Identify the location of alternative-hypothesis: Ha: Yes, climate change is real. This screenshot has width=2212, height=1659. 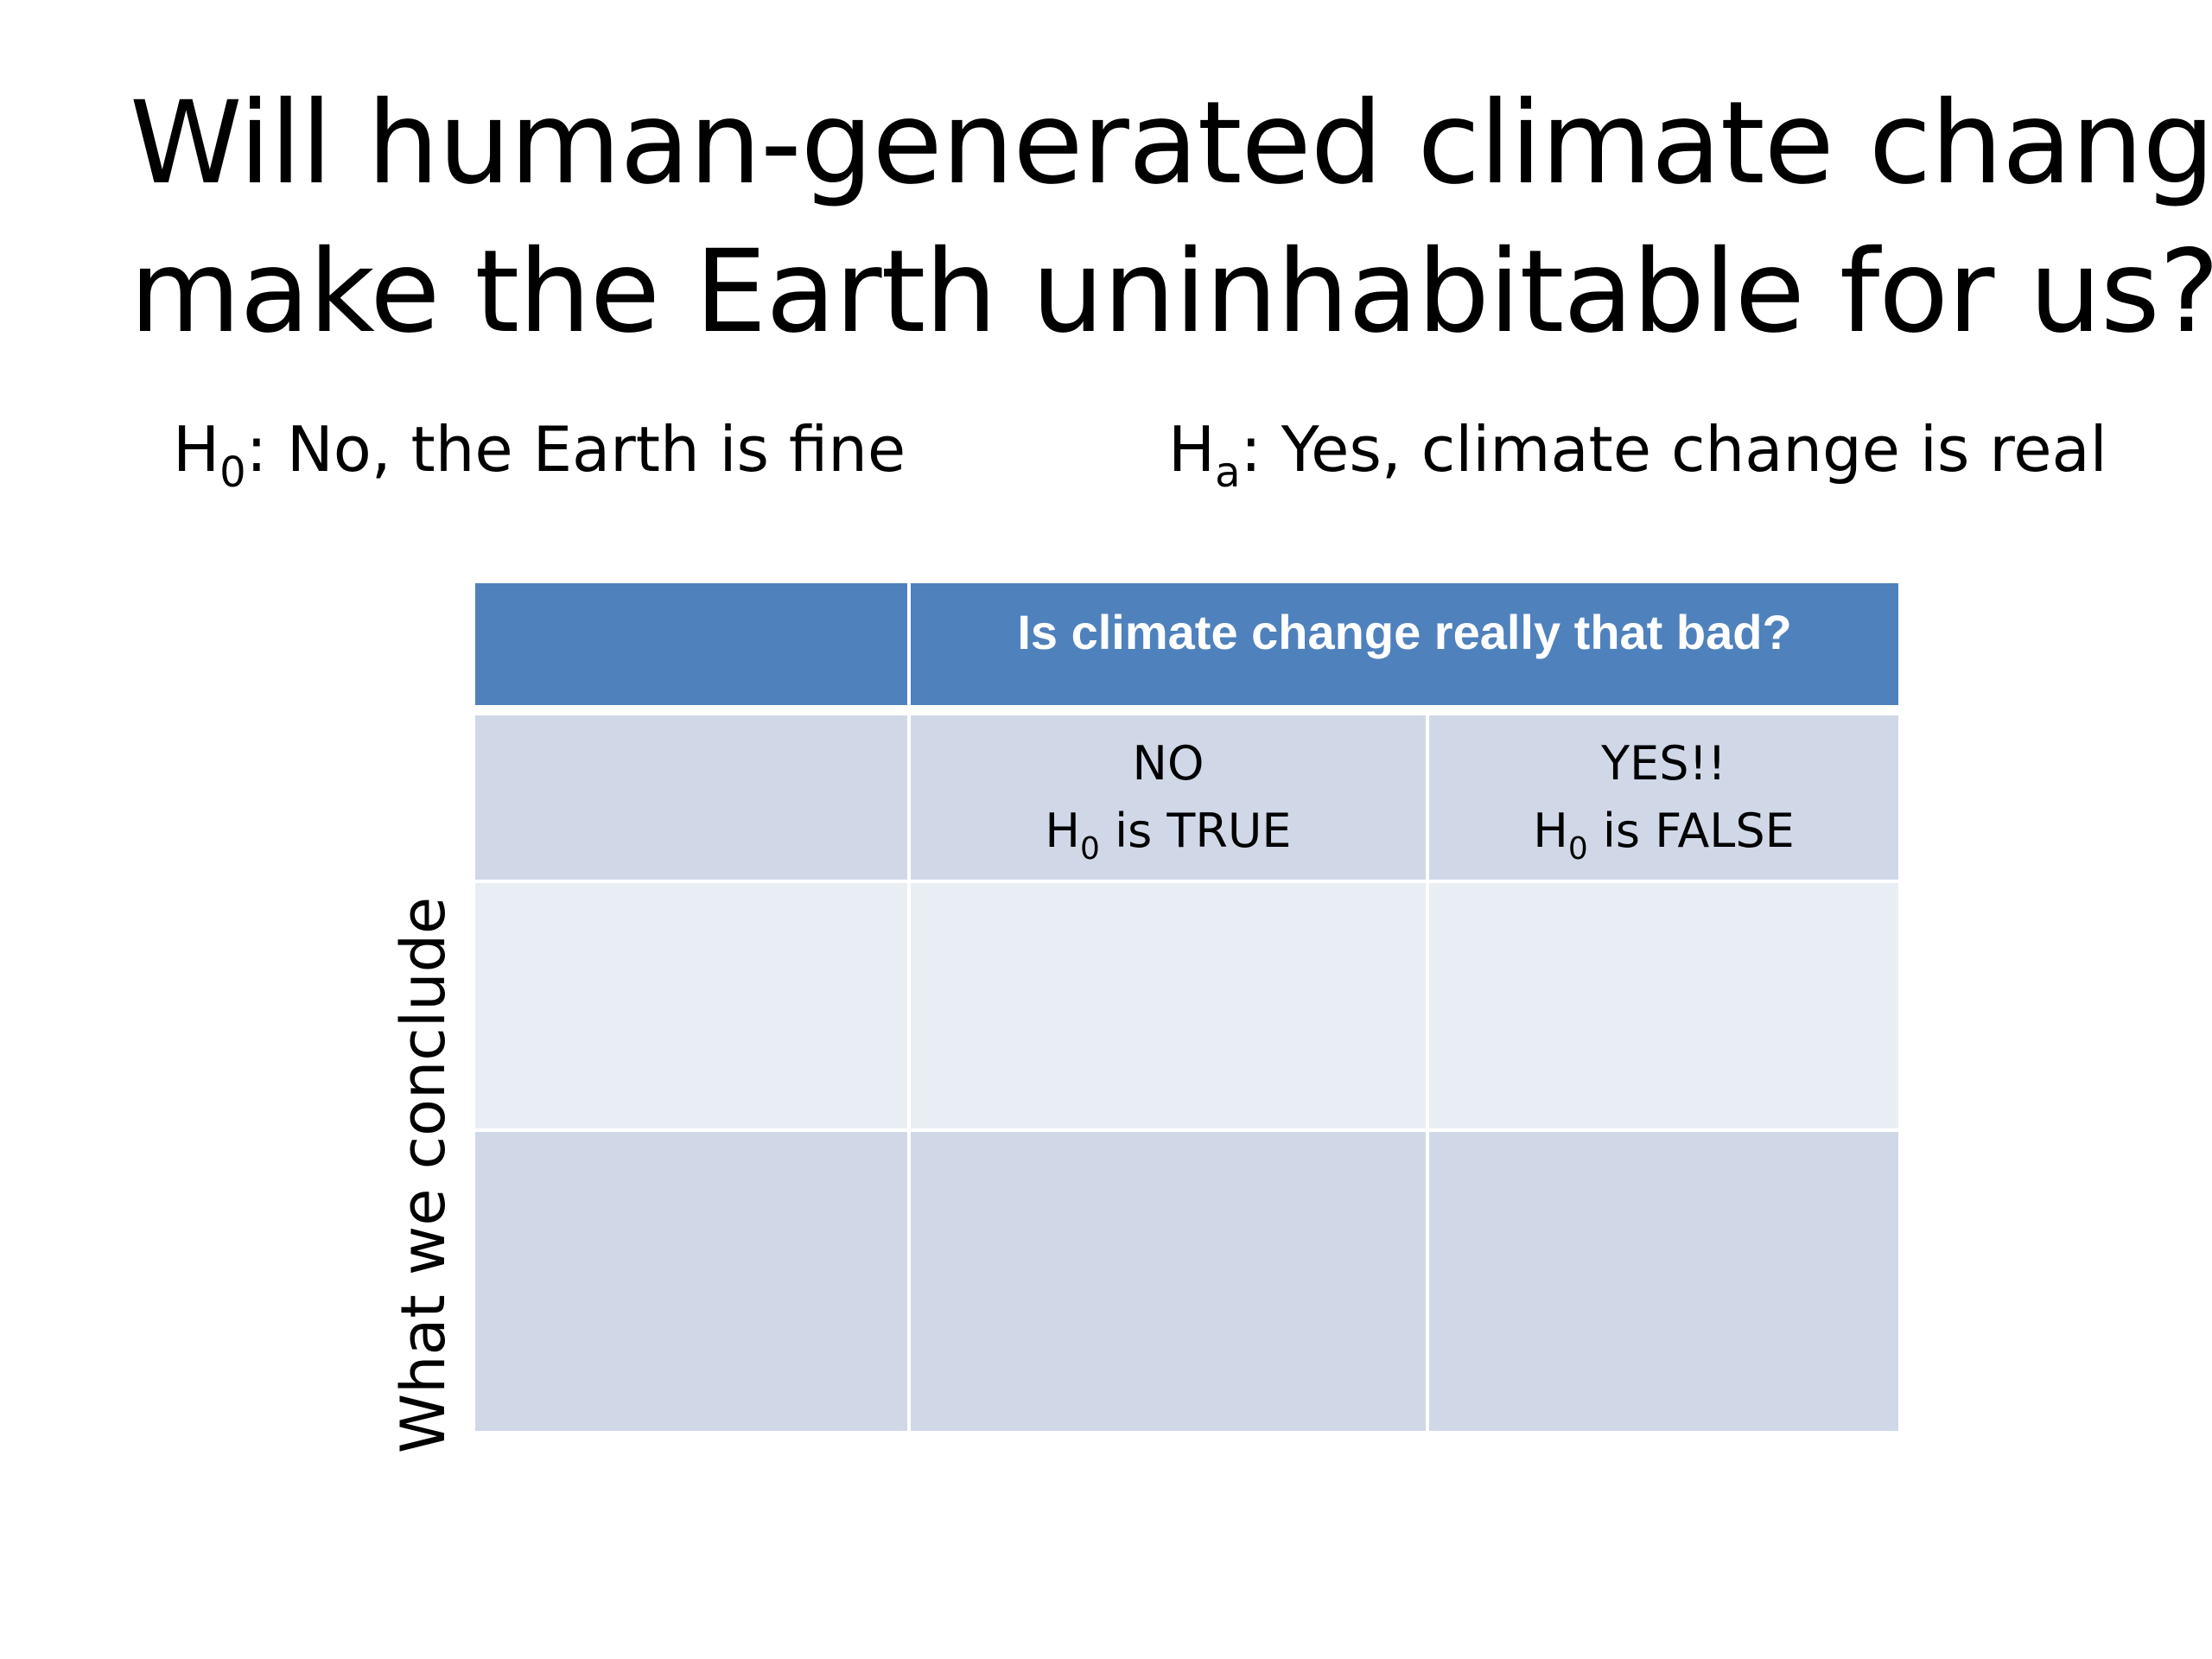
(1637, 450).